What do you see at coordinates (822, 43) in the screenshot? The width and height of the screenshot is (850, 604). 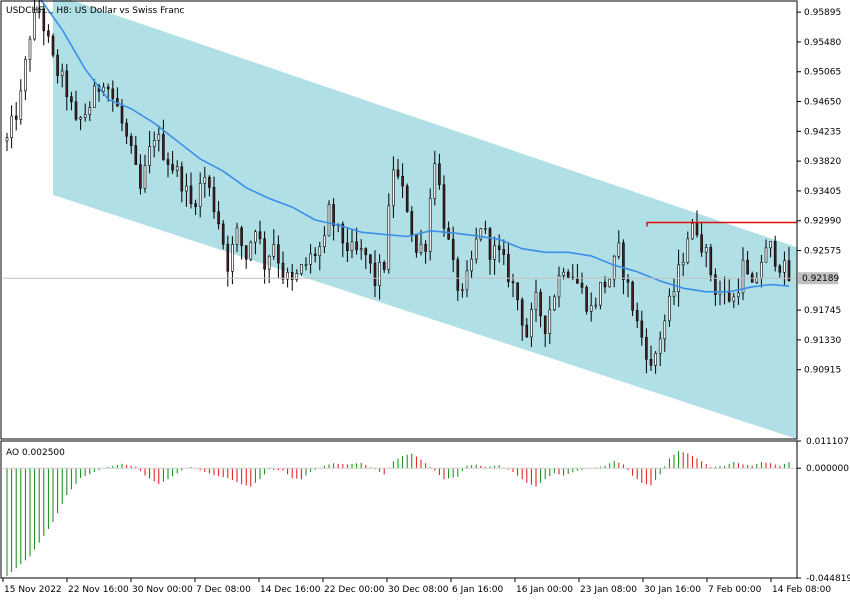 I see `price-tick-label: 0.95480` at bounding box center [822, 43].